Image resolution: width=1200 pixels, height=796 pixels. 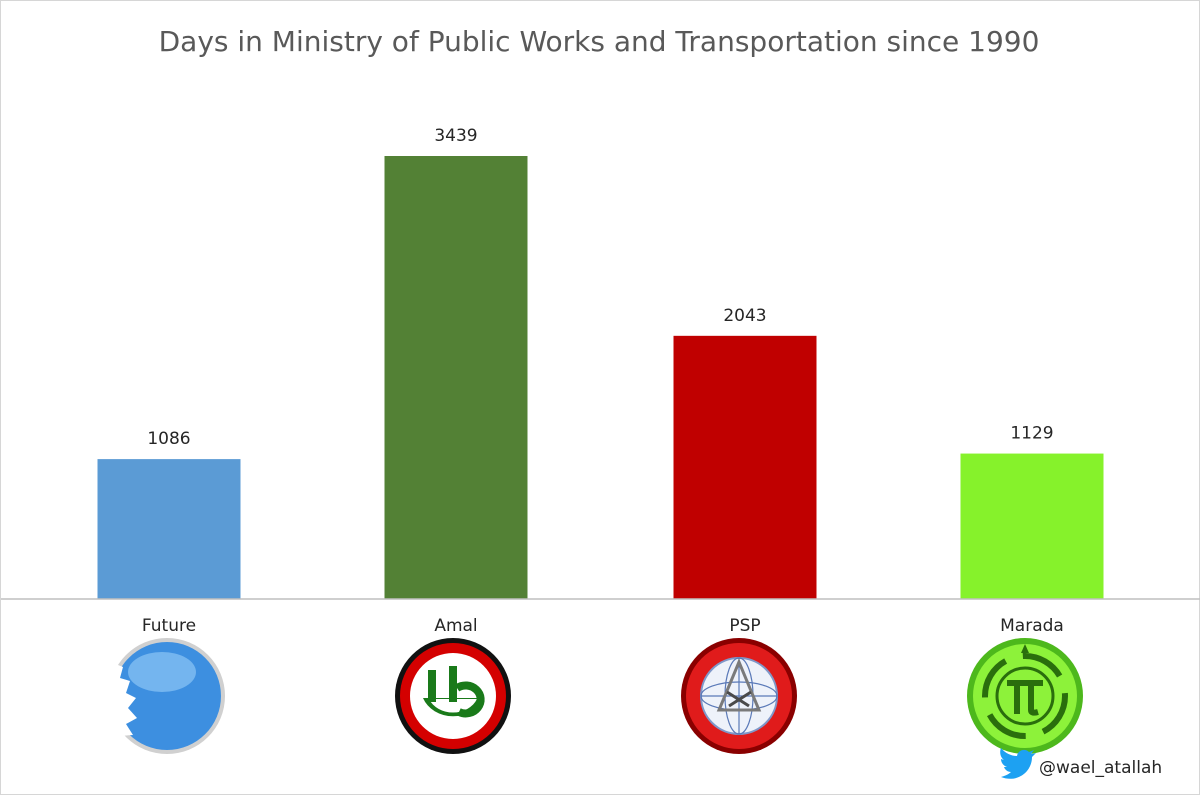 What do you see at coordinates (739, 696) in the screenshot?
I see `psp-logo` at bounding box center [739, 696].